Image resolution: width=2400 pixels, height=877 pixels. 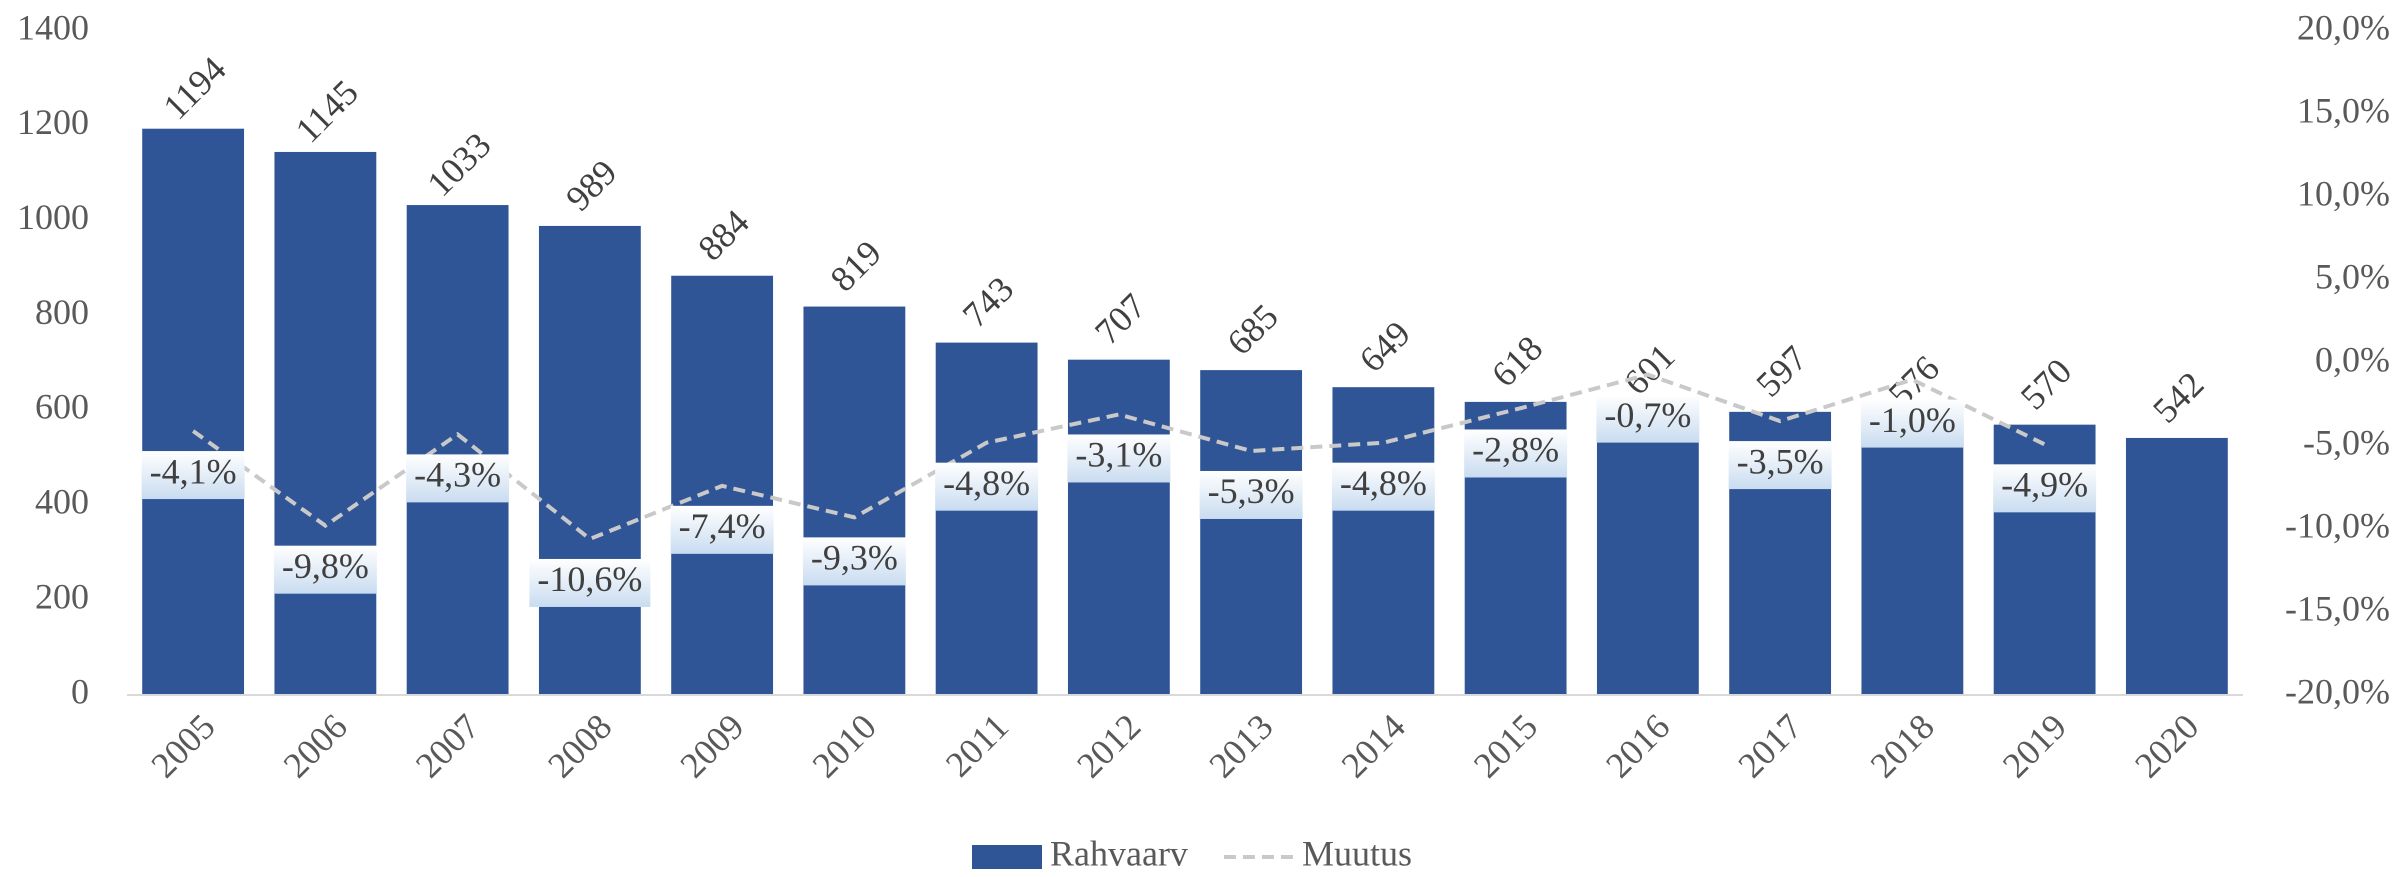 I want to click on x-tick-label: 2016, so click(x=1637, y=745).